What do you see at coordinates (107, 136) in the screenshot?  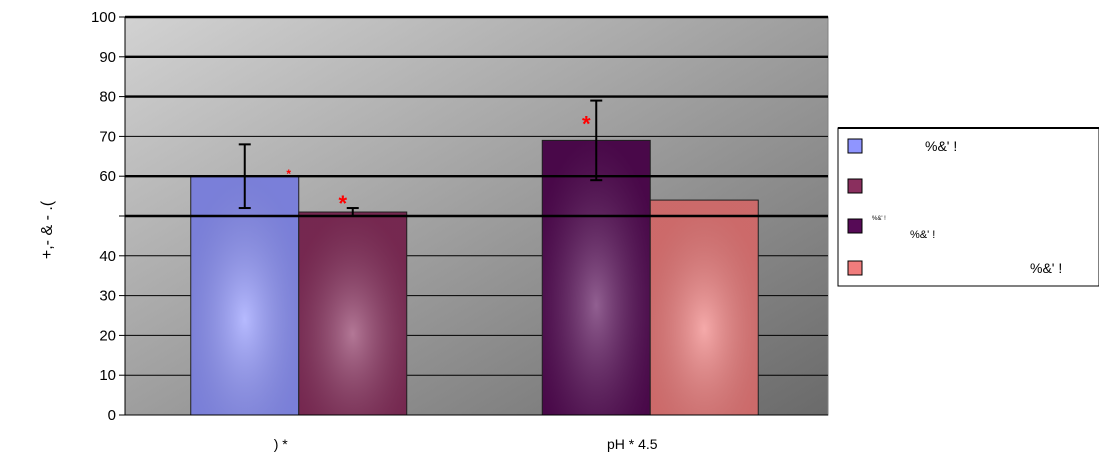 I see `y-tick-label: 70` at bounding box center [107, 136].